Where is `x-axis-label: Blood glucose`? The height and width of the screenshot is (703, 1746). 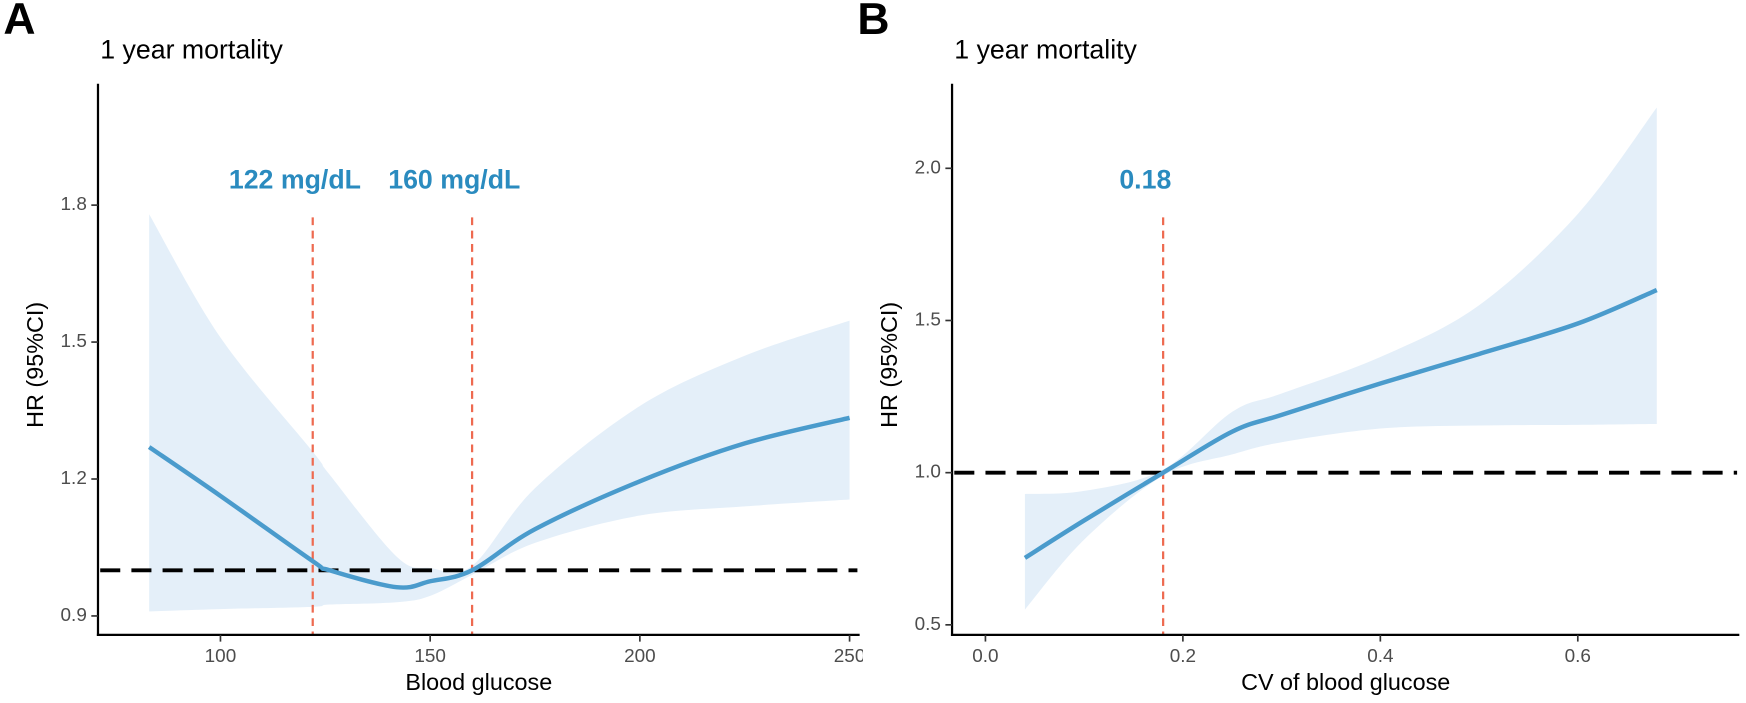 x-axis-label: Blood glucose is located at coordinates (478, 682).